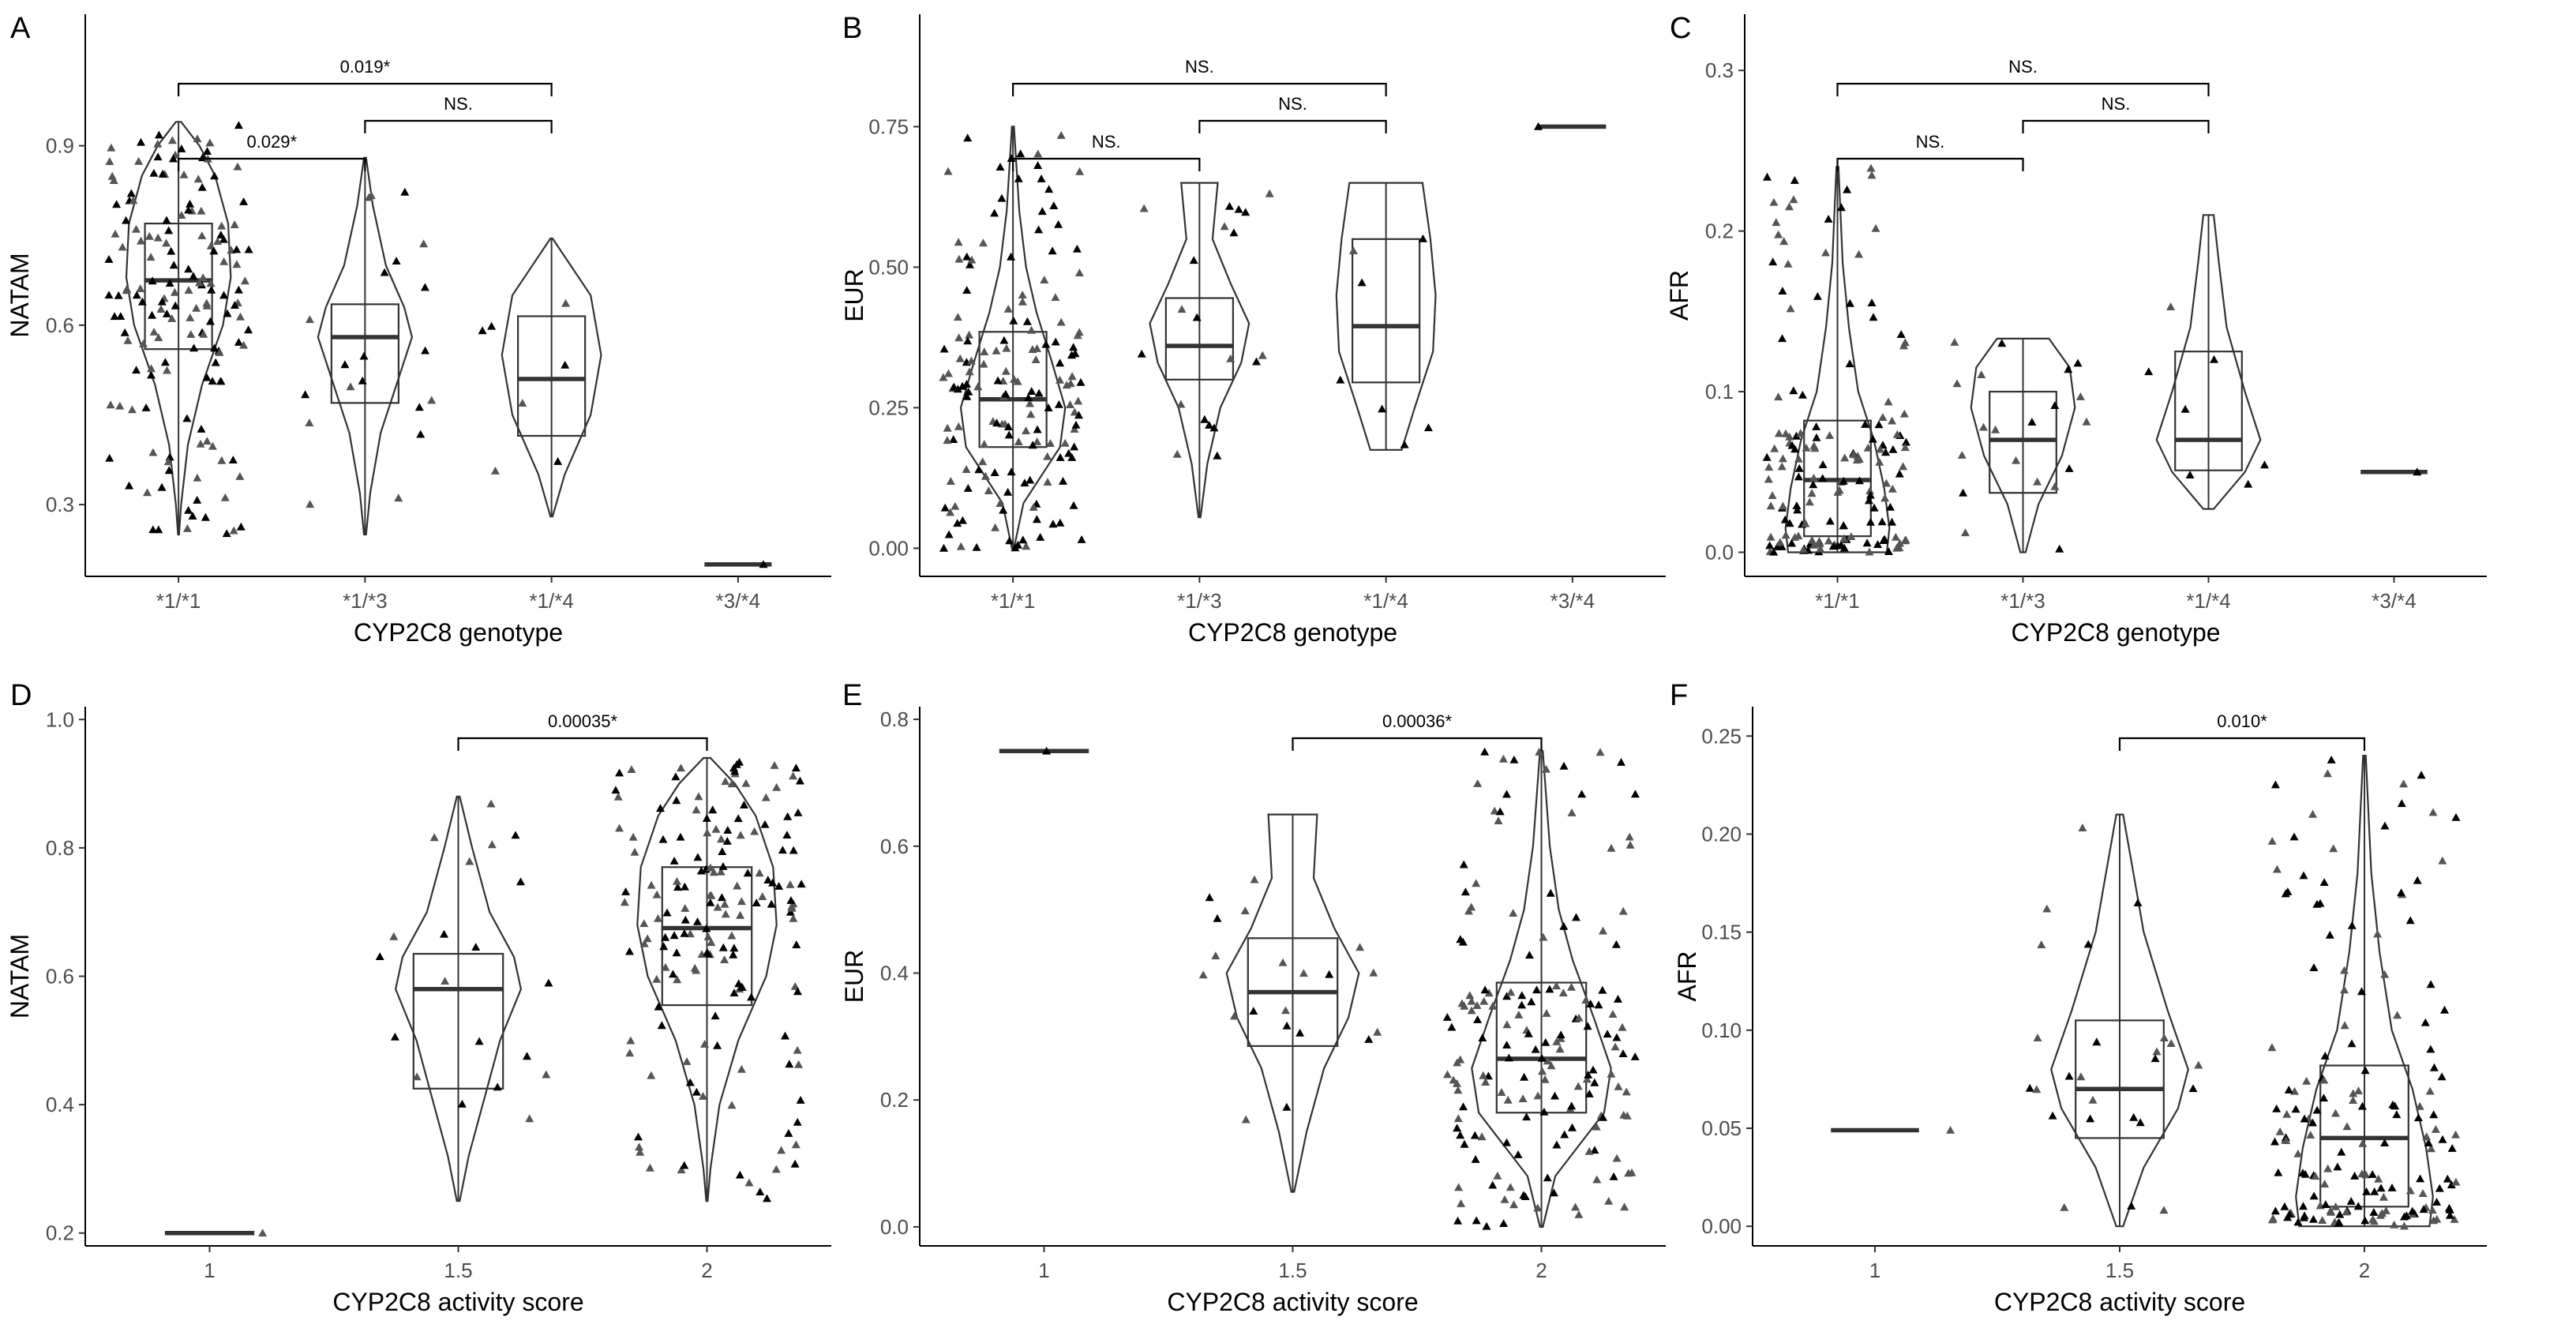 The image size is (2576, 1328). What do you see at coordinates (551, 601) in the screenshot?
I see `x-tick-label: *1/*4` at bounding box center [551, 601].